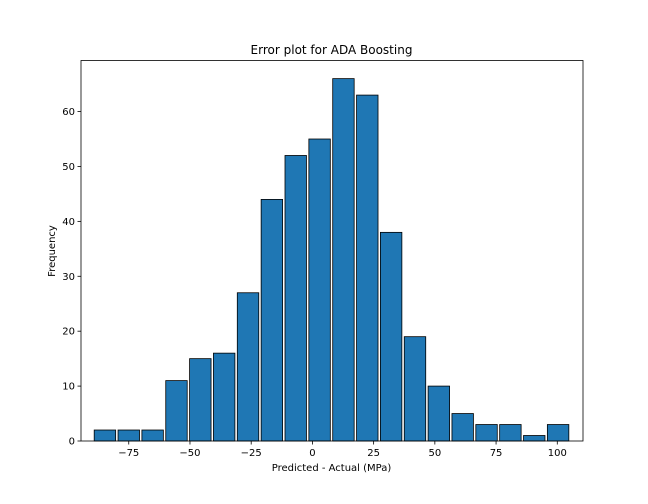 The width and height of the screenshot is (648, 504). I want to click on x-tick-label: 100, so click(557, 453).